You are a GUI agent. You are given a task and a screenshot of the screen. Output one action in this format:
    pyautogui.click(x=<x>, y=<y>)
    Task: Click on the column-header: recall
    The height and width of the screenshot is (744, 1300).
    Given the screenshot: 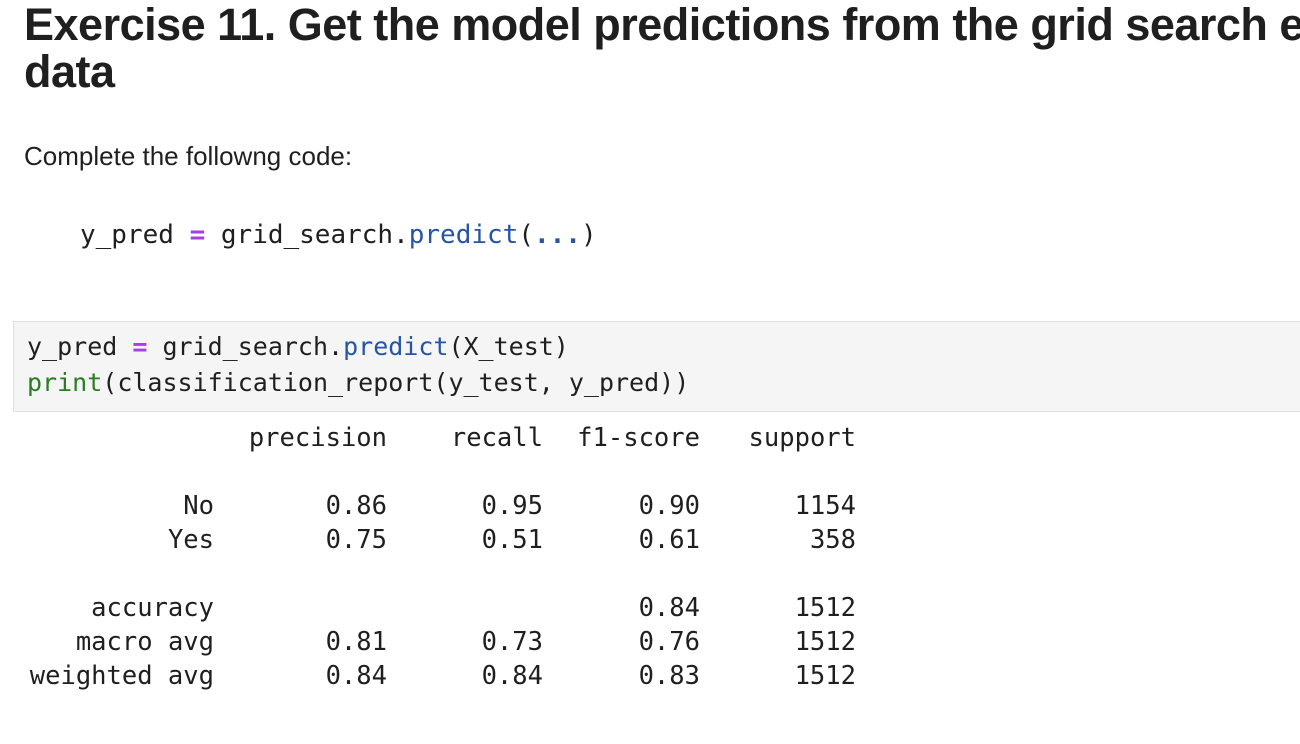 What is the action you would take?
    pyautogui.click(x=496, y=438)
    